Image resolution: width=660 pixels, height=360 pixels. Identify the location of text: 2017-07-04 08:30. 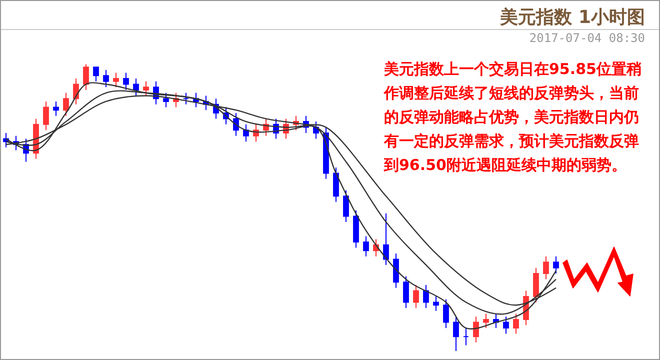
(587, 38).